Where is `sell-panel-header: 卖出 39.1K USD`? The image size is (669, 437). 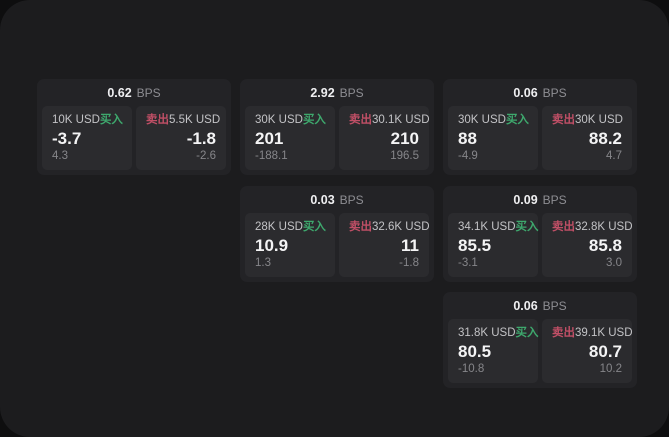 sell-panel-header: 卖出 39.1K USD is located at coordinates (592, 333).